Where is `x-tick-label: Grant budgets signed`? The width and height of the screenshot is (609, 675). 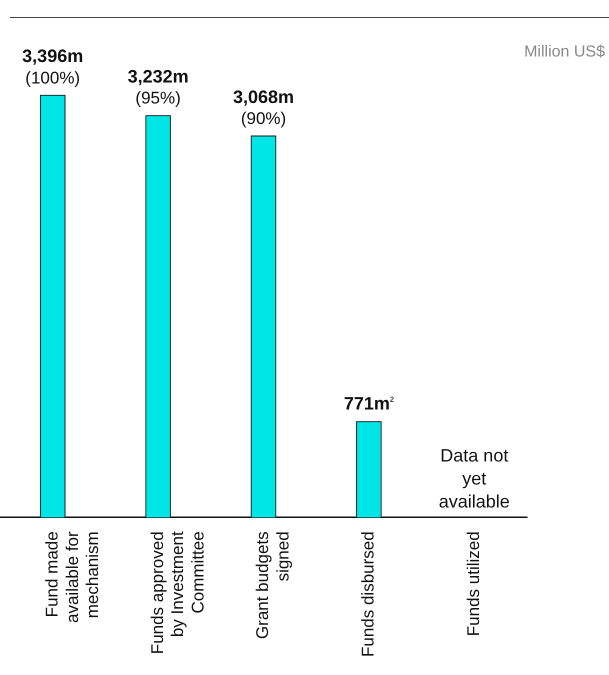 x-tick-label: Grant budgets signed is located at coordinates (273, 585).